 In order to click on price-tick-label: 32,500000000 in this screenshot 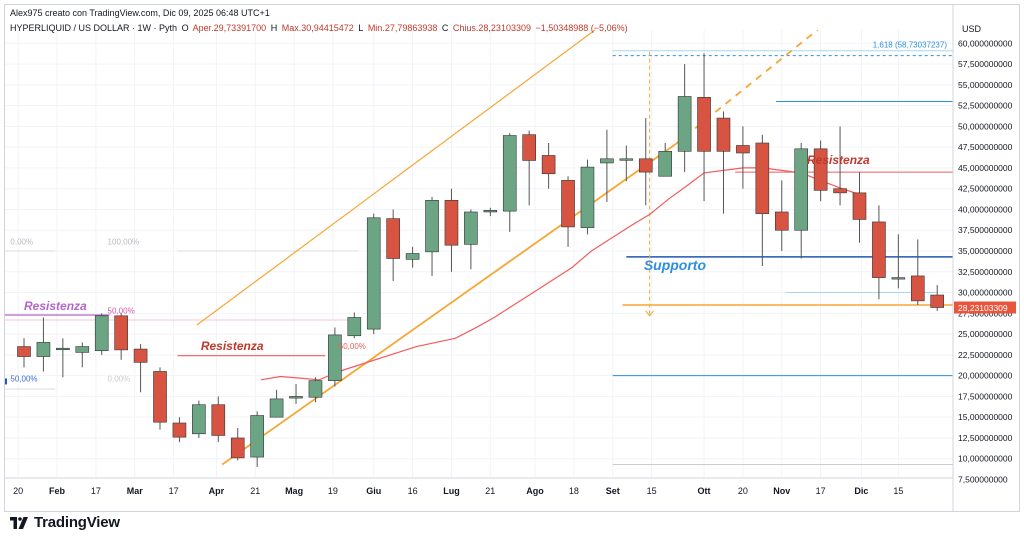, I will do `click(985, 272)`.